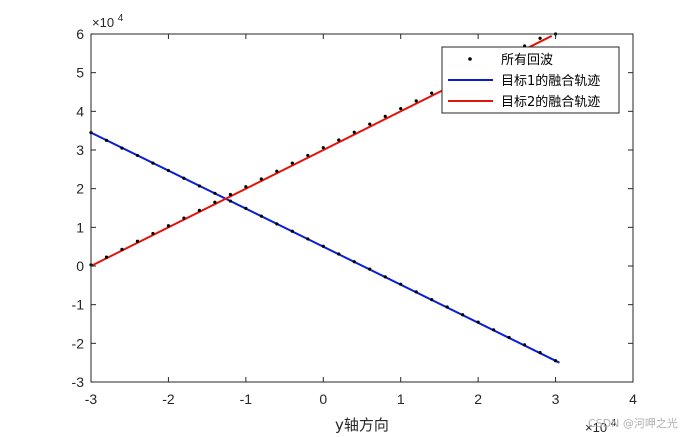 This screenshot has width=700, height=437. What do you see at coordinates (246, 399) in the screenshot?
I see `x-tick-label: -1` at bounding box center [246, 399].